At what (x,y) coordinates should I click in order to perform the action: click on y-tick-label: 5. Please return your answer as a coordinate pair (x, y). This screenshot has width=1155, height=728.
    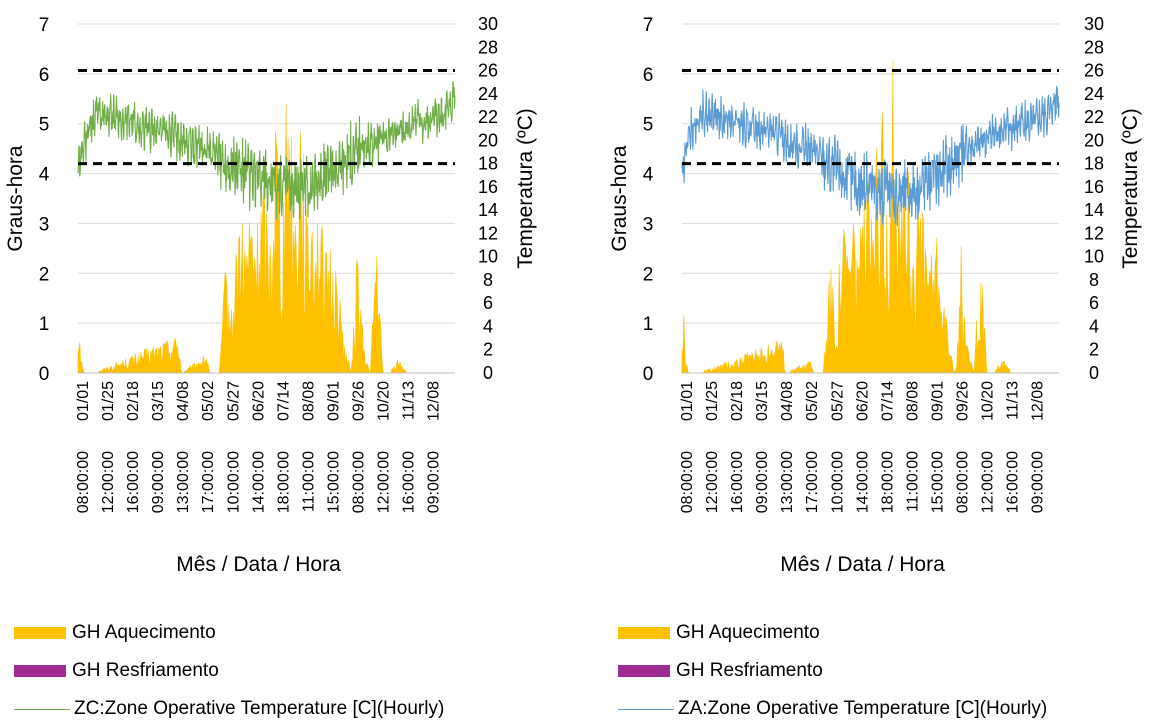
    Looking at the image, I should click on (44, 125).